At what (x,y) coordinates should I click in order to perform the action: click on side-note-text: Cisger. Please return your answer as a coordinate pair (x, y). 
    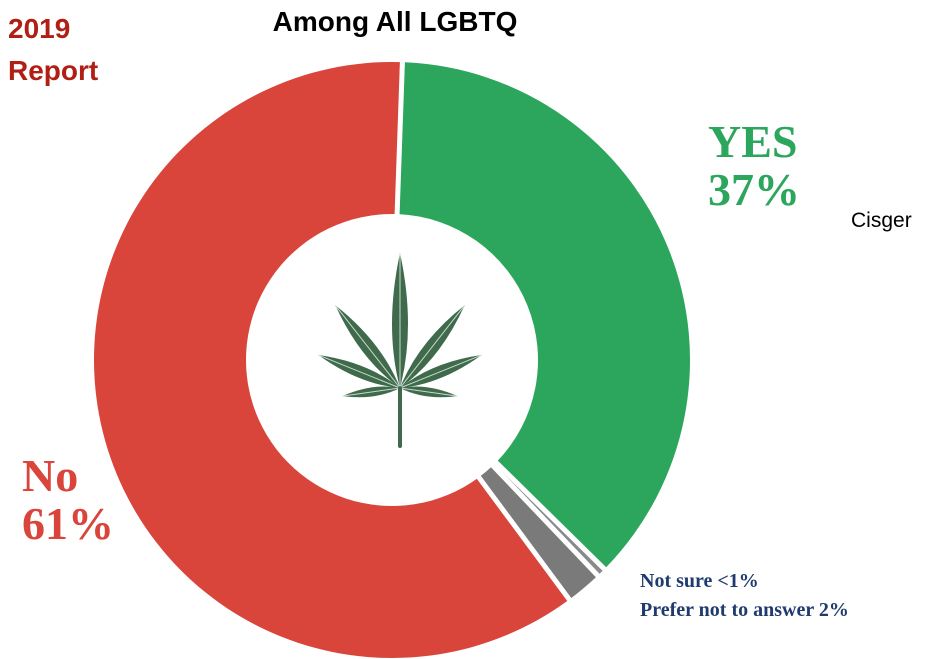
    Looking at the image, I should click on (881, 220).